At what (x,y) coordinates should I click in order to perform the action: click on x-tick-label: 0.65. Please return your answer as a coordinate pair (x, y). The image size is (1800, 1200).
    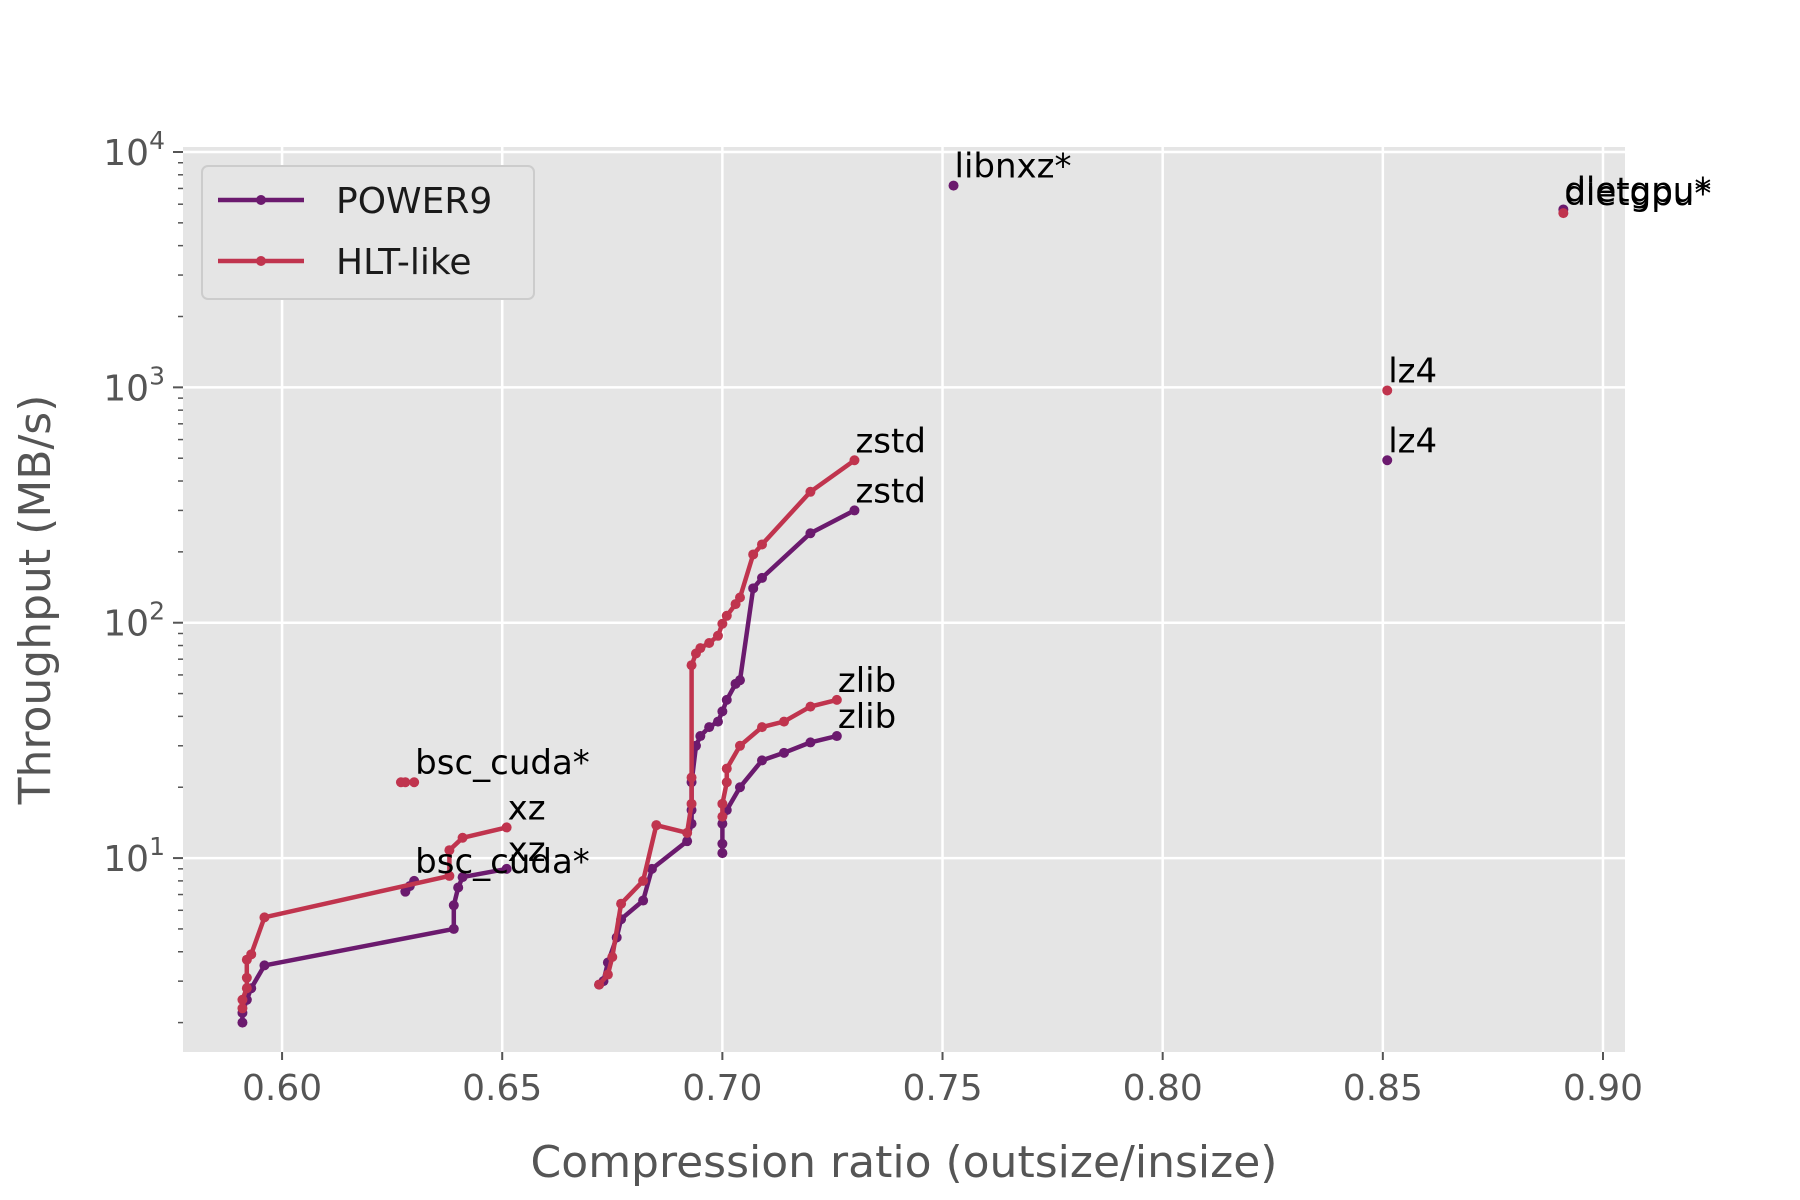
    Looking at the image, I should click on (502, 1088).